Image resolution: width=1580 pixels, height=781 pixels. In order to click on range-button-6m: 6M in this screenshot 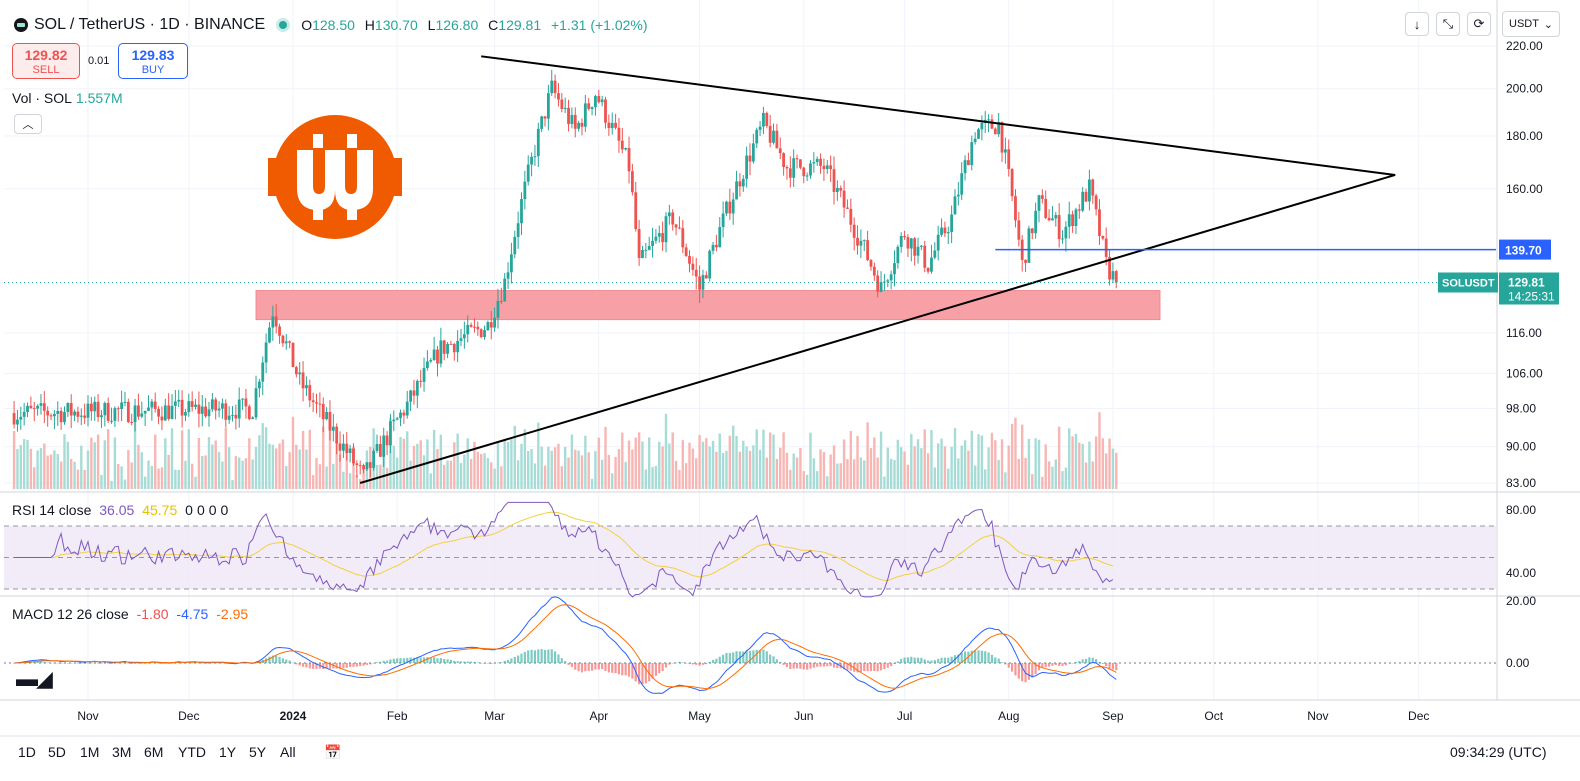, I will do `click(154, 752)`.